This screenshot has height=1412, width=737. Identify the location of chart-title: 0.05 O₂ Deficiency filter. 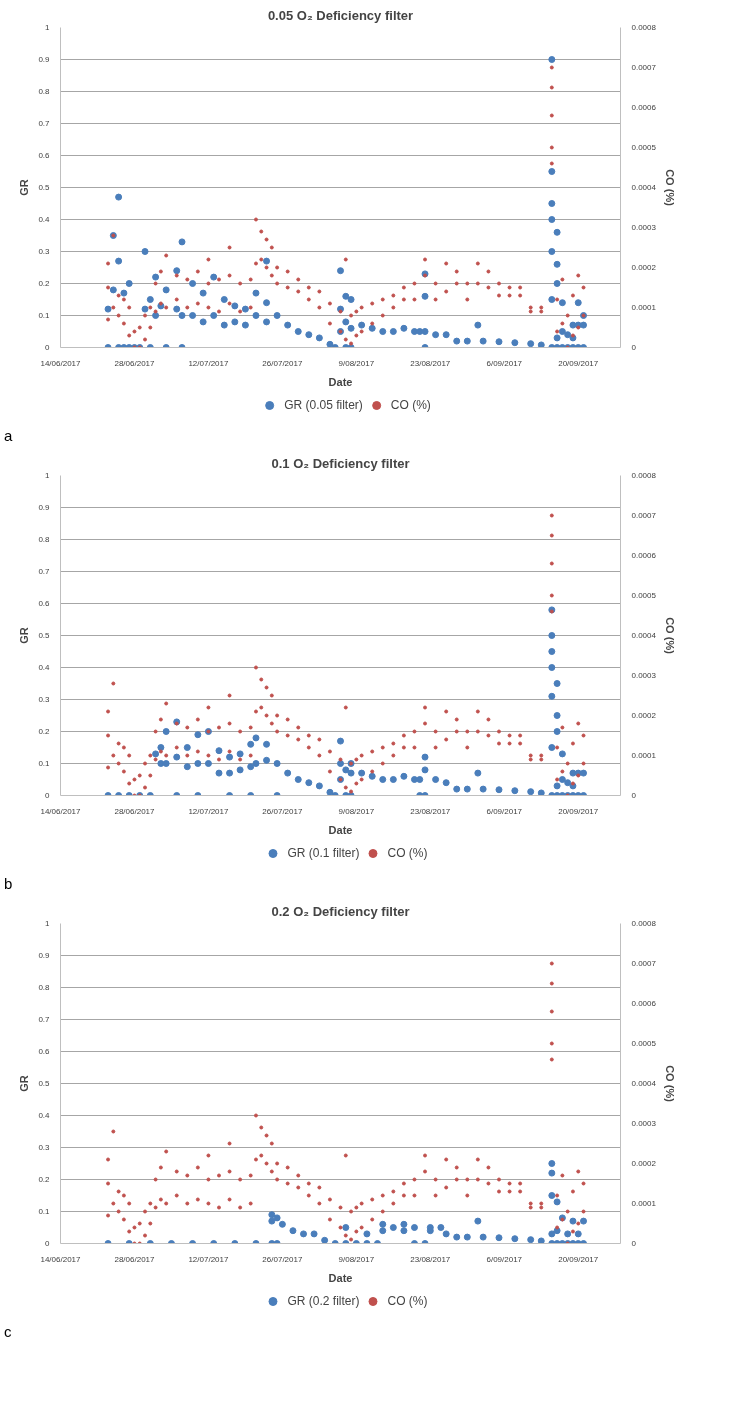
(340, 15).